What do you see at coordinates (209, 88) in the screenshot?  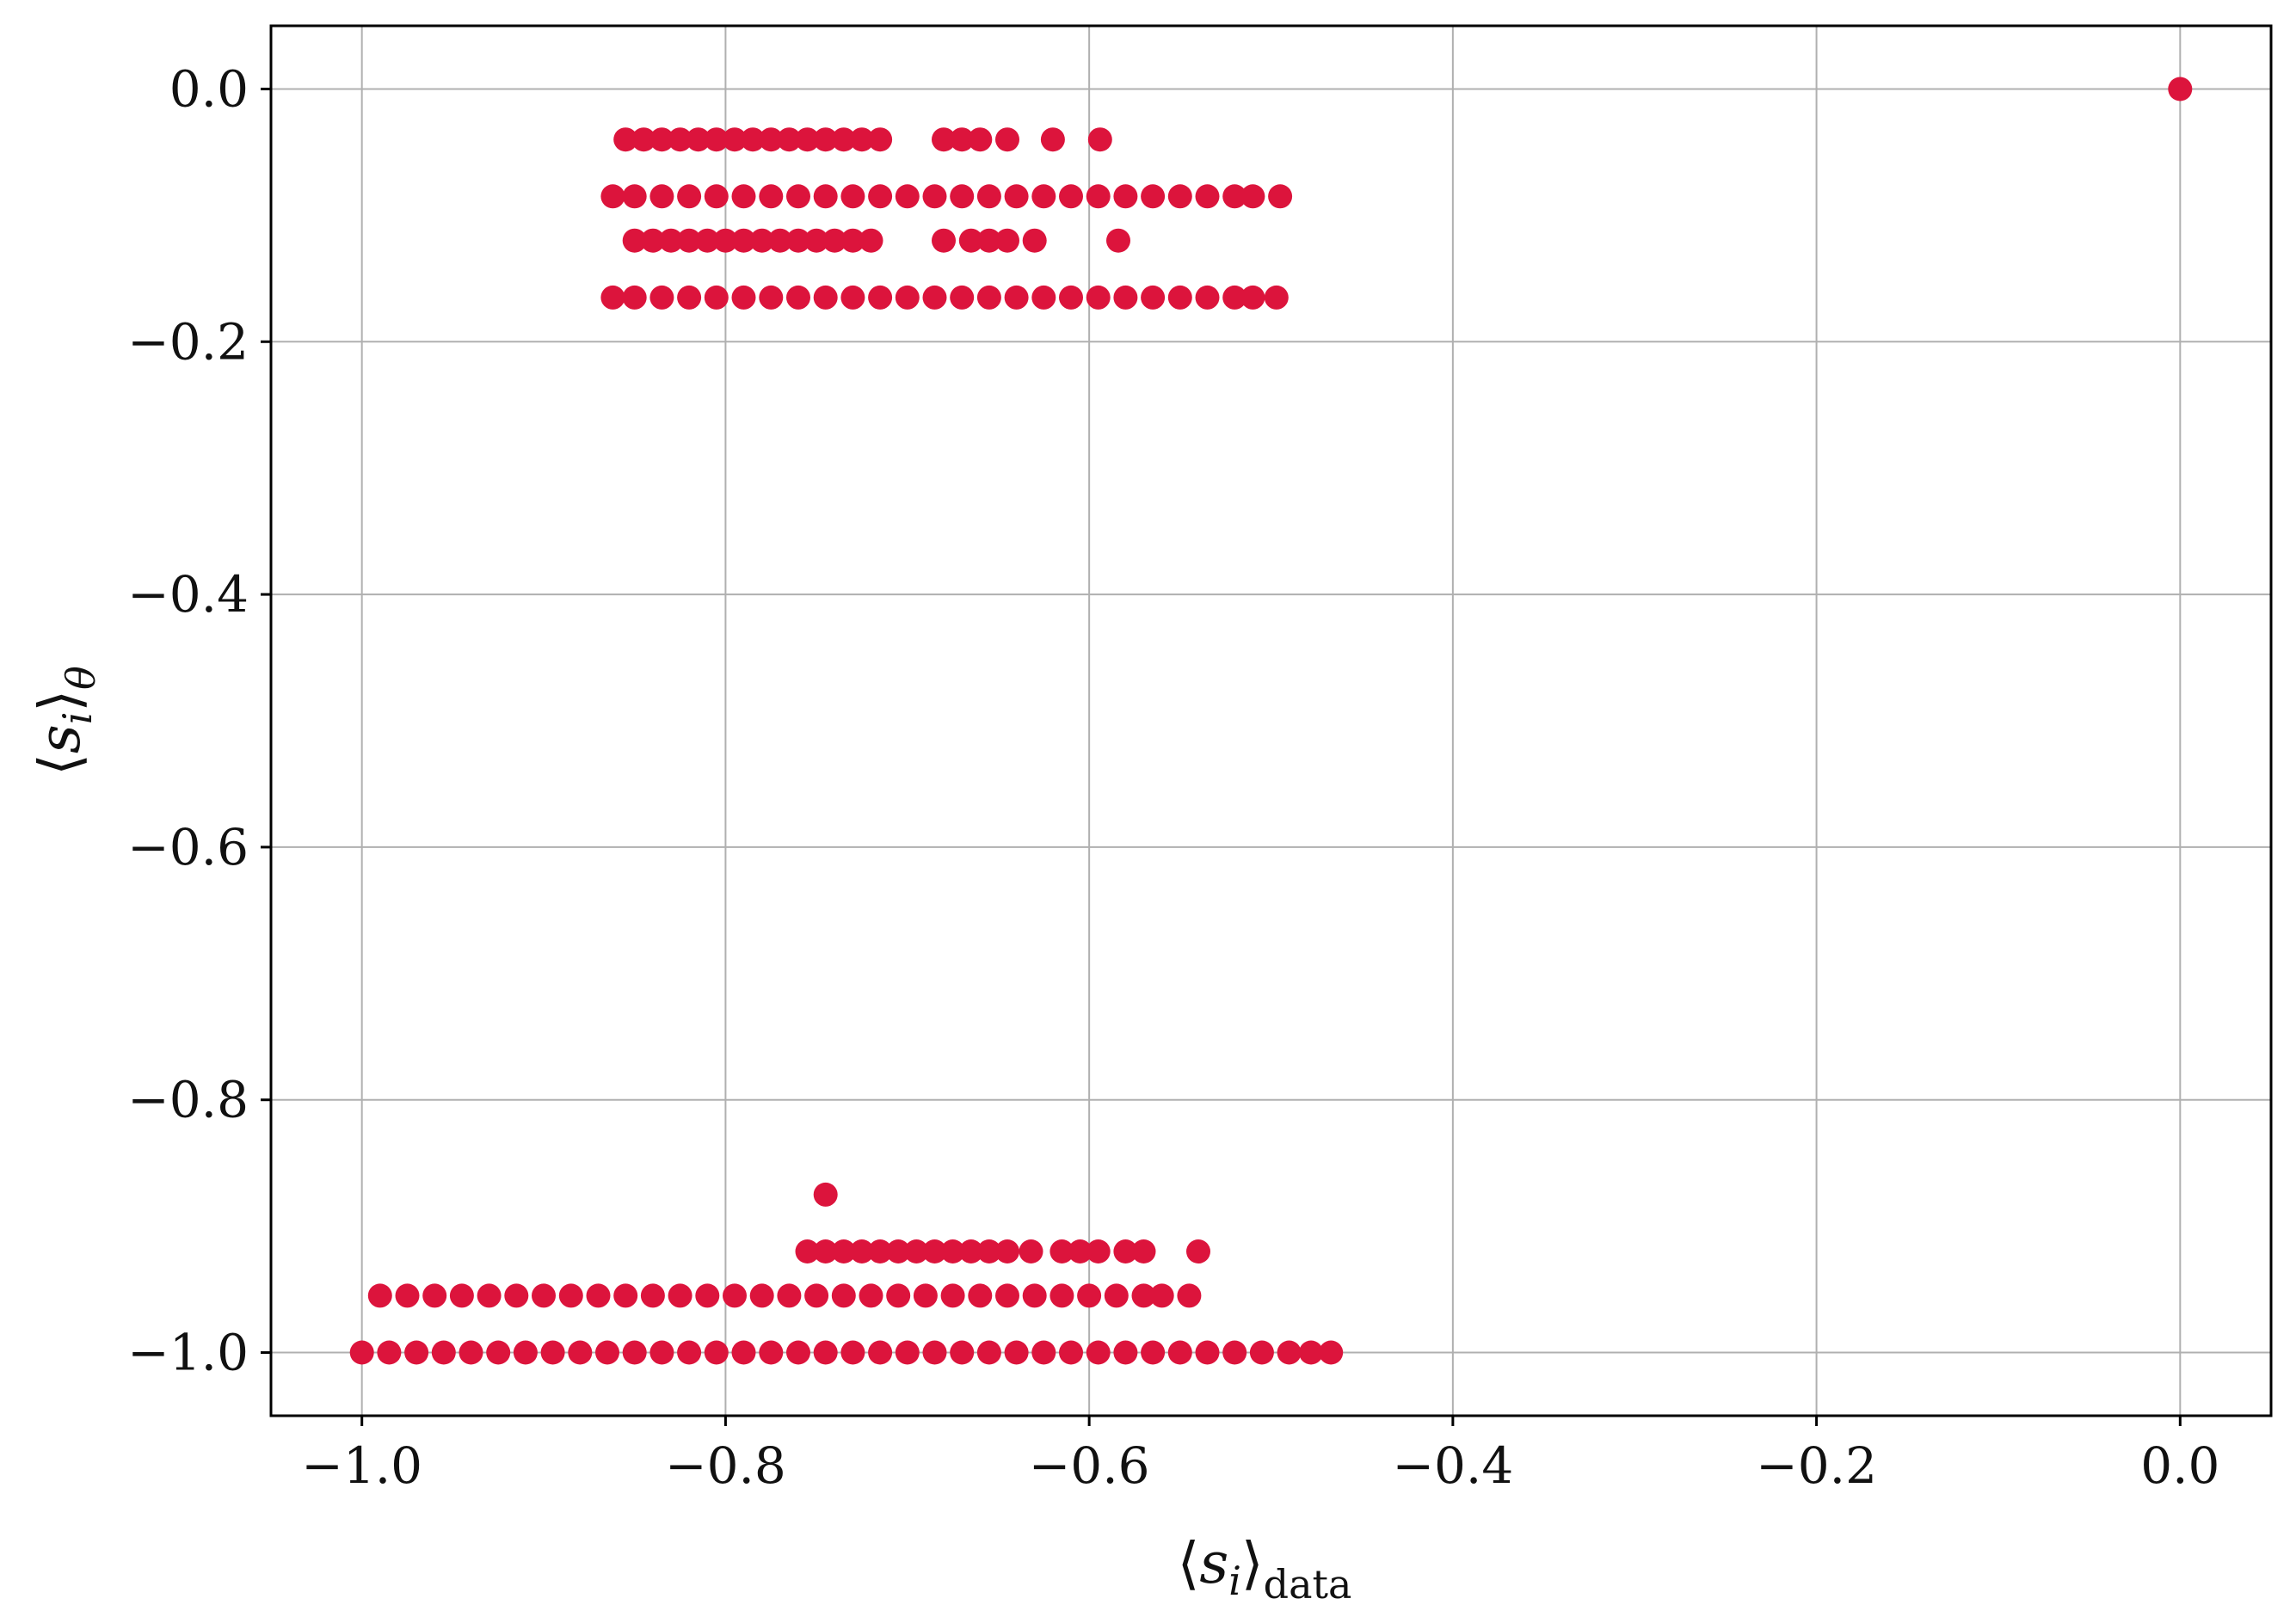 I see `y-tick-label: 0.0` at bounding box center [209, 88].